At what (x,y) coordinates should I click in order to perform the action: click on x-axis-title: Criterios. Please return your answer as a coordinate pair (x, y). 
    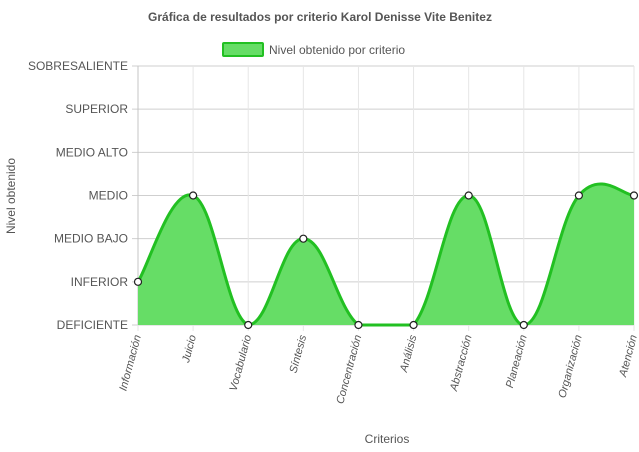
    Looking at the image, I should click on (387, 439).